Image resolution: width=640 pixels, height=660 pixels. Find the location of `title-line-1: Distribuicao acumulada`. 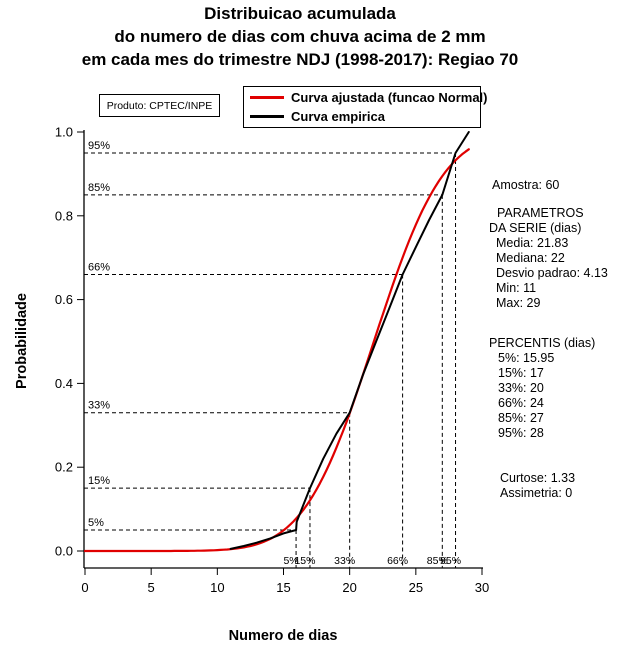

title-line-1: Distribuicao acumulada is located at coordinates (300, 13).